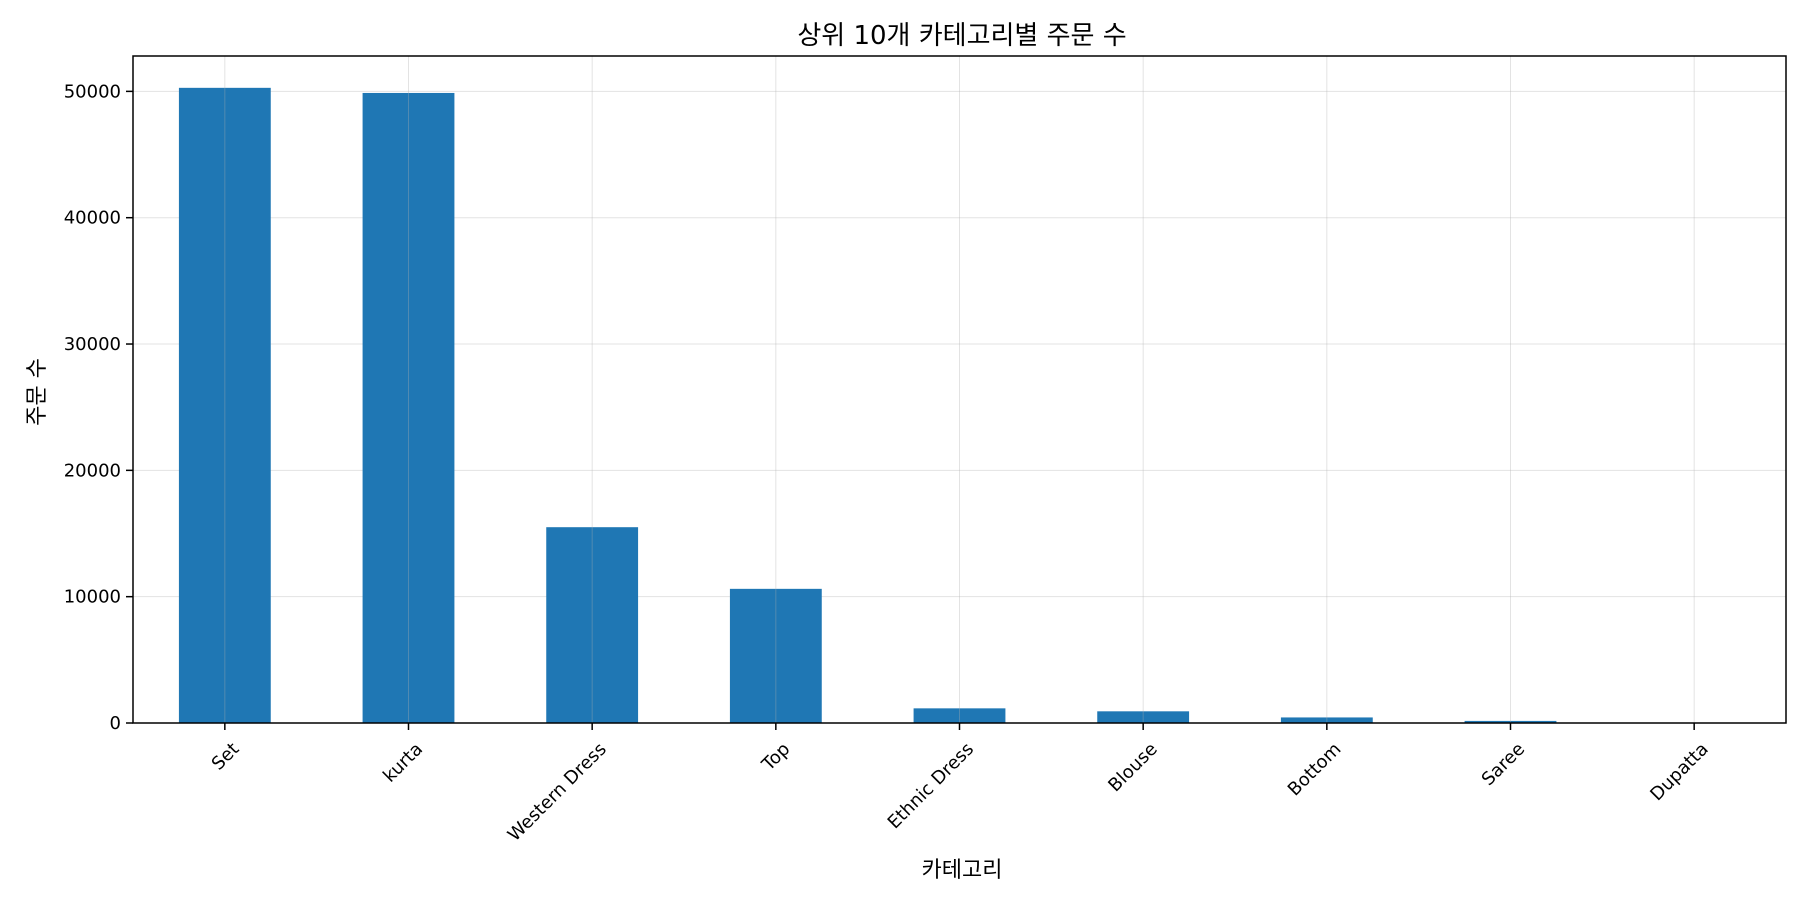 The width and height of the screenshot is (1800, 900). I want to click on y-tick-label: 30000, so click(92, 344).